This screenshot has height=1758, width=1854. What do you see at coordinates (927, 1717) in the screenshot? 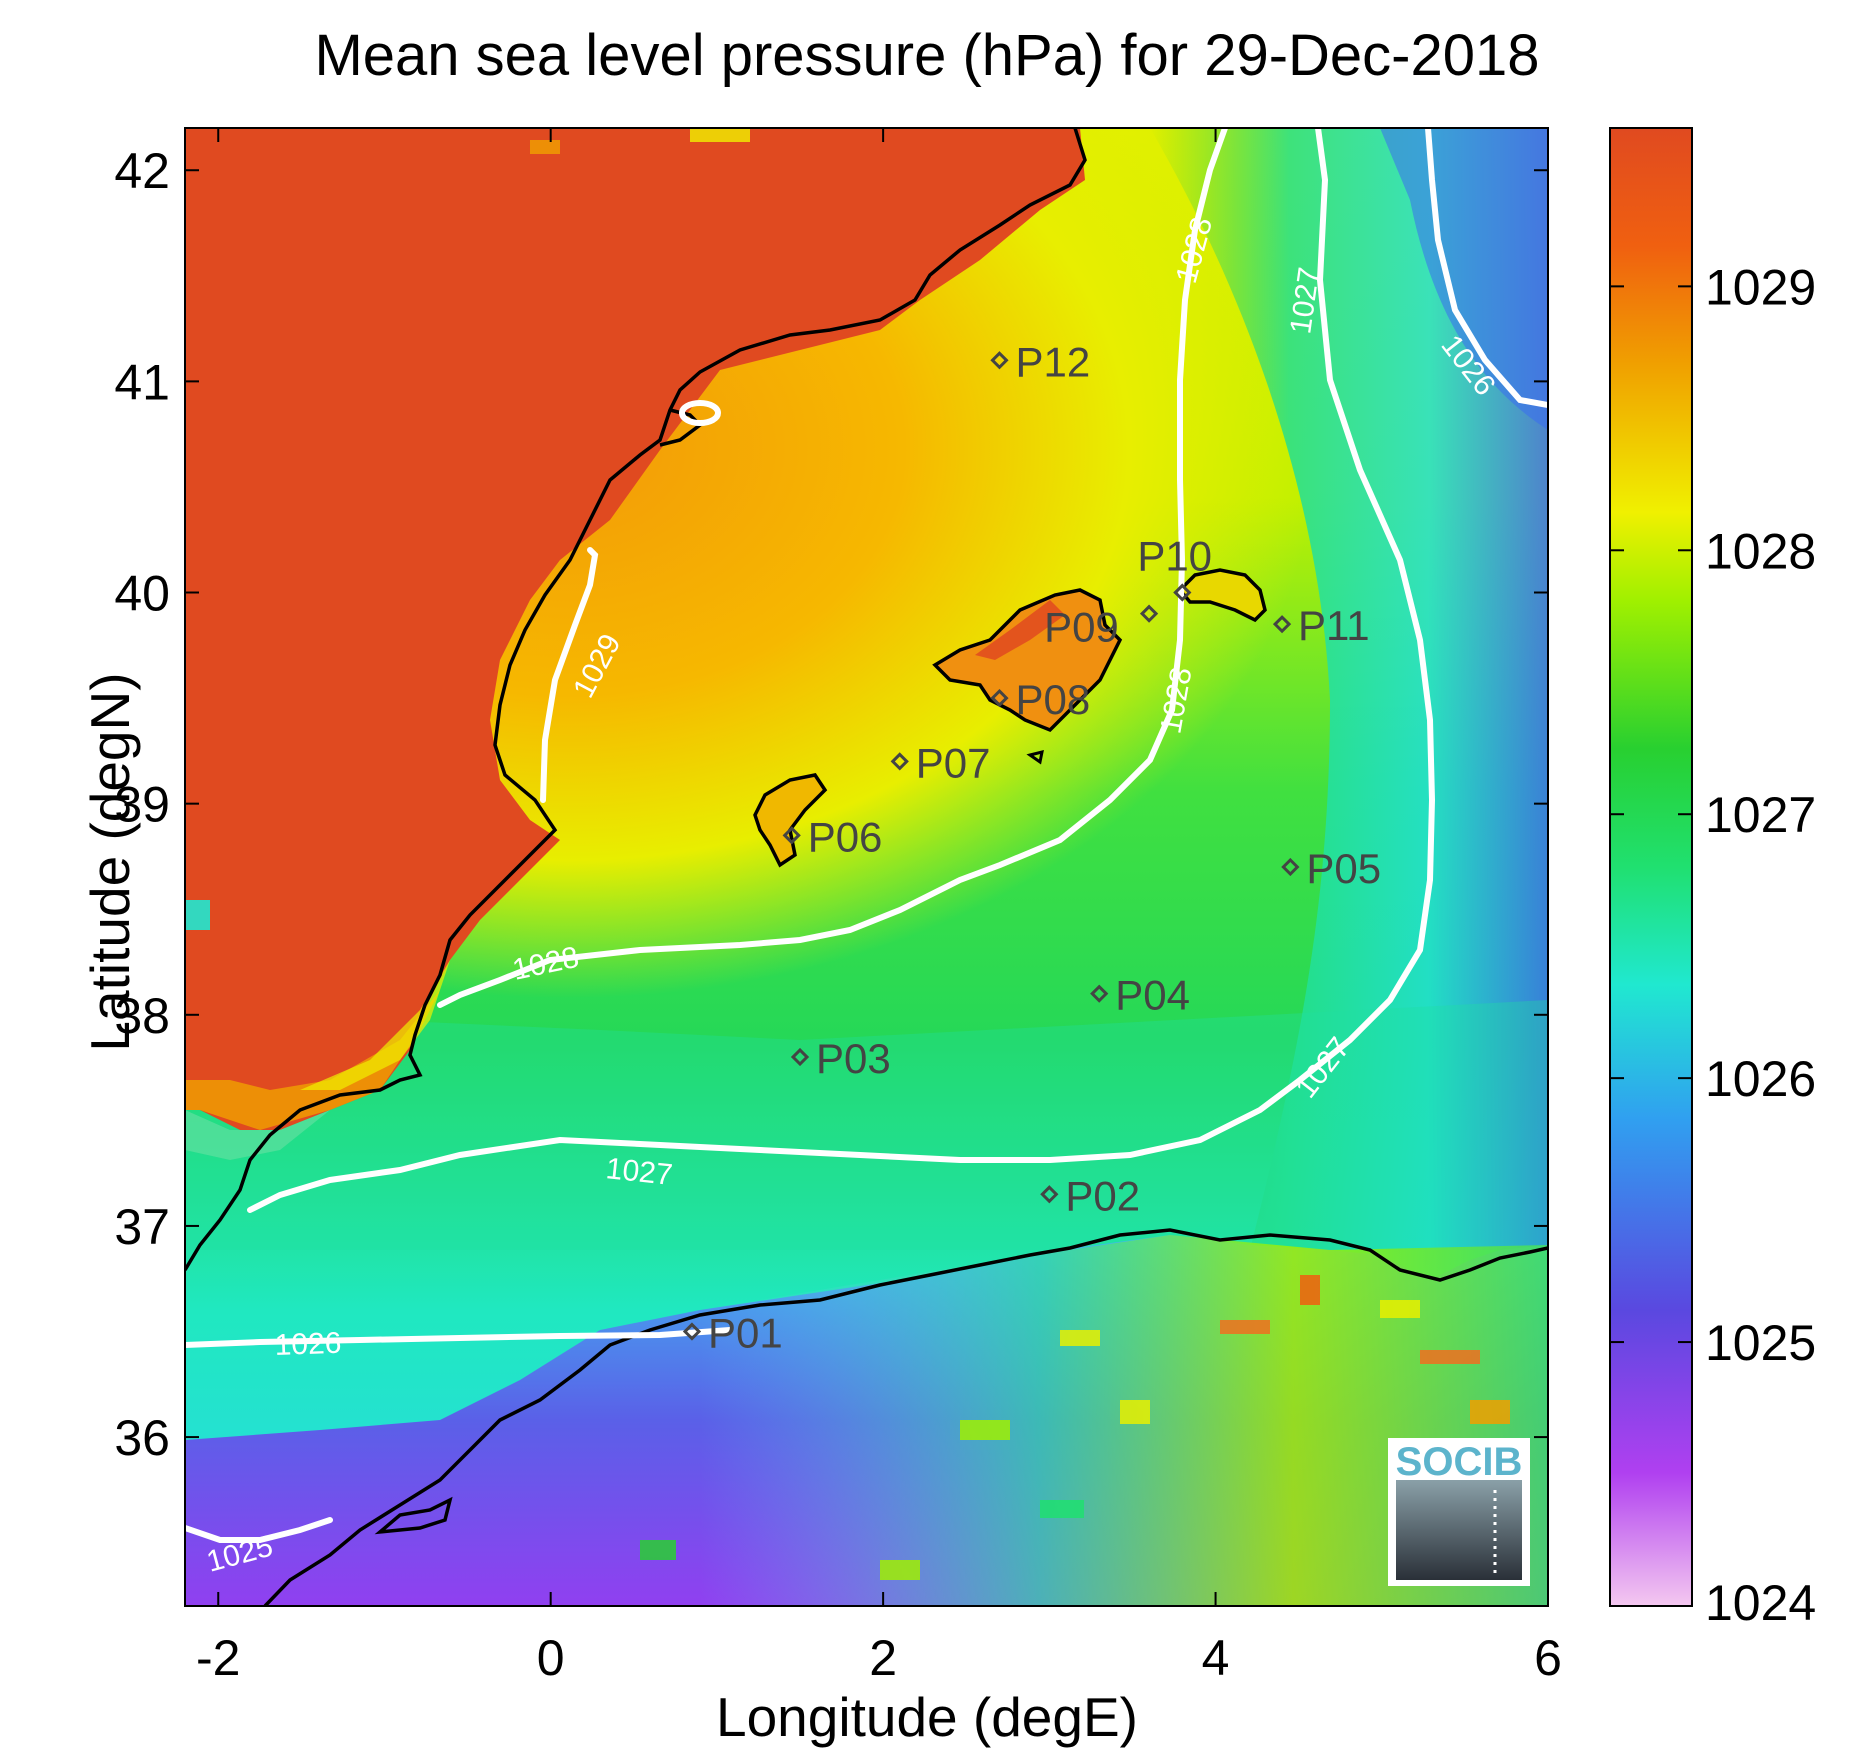
I see `x-axis-label: Longitude (degE)` at bounding box center [927, 1717].